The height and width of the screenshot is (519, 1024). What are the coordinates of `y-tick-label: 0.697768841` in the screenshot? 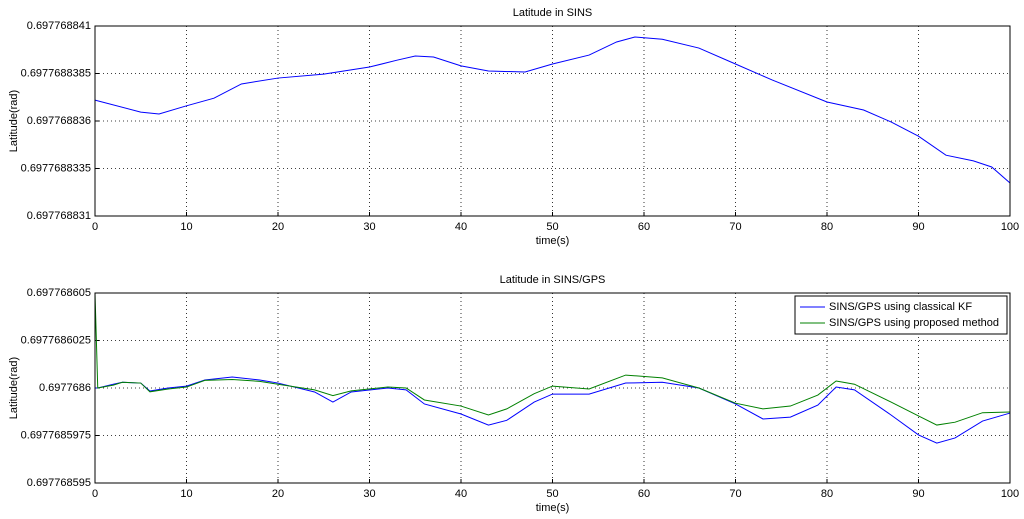 It's located at (59, 26).